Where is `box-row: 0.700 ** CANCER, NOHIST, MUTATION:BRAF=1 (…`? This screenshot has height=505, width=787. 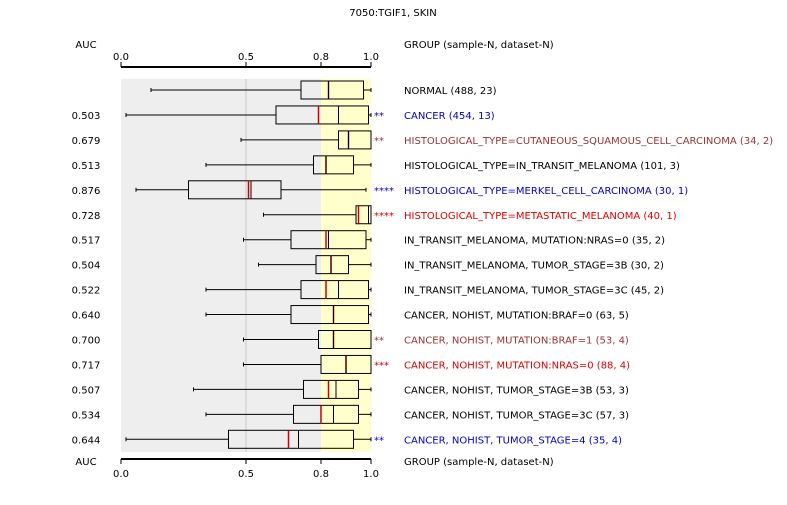
box-row: 0.700 ** CANCER, NOHIST, MUTATION:BRAF=1 (… is located at coordinates (350, 339).